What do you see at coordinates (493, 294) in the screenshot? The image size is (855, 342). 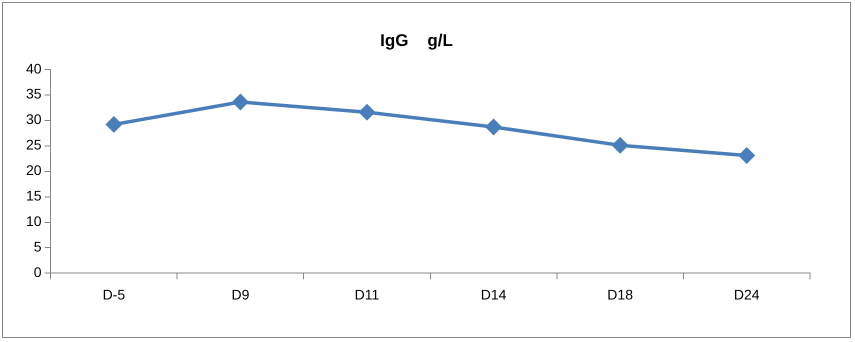 I see `x-tick-label: D14` at bounding box center [493, 294].